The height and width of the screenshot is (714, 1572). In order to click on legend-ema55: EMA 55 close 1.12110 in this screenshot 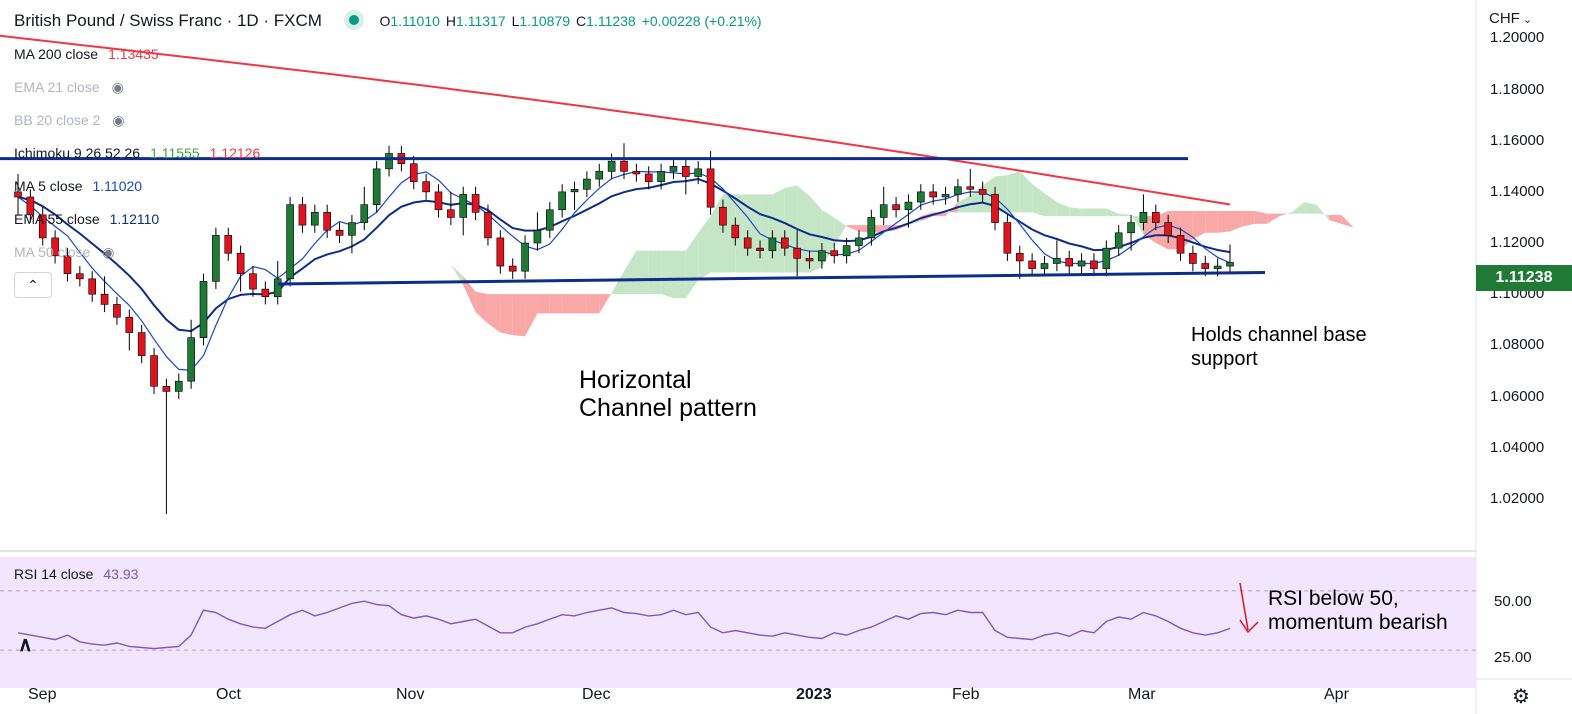, I will do `click(86, 219)`.